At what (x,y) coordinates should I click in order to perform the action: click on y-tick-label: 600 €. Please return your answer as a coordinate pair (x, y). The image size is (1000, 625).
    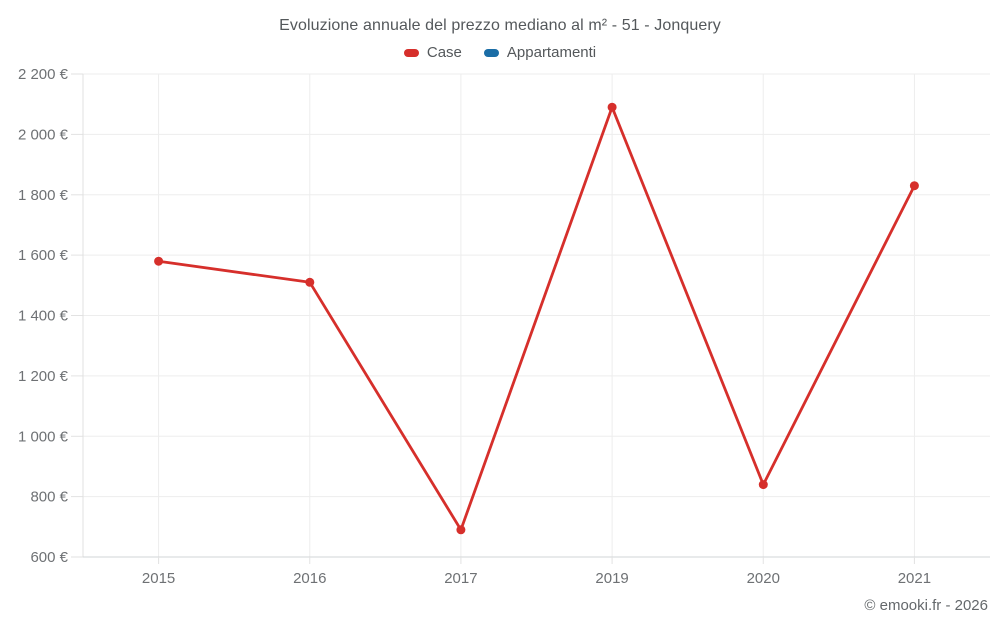
    Looking at the image, I should click on (49, 557).